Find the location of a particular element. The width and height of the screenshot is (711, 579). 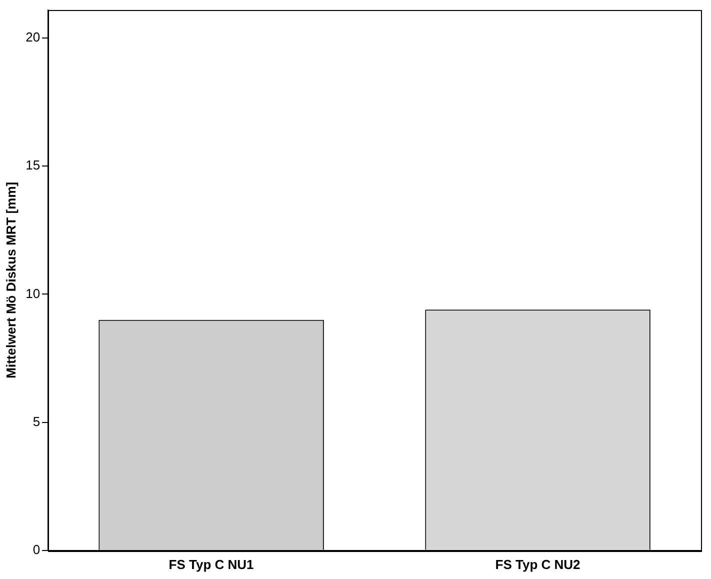

y-tick-label: 0 is located at coordinates (36, 549).